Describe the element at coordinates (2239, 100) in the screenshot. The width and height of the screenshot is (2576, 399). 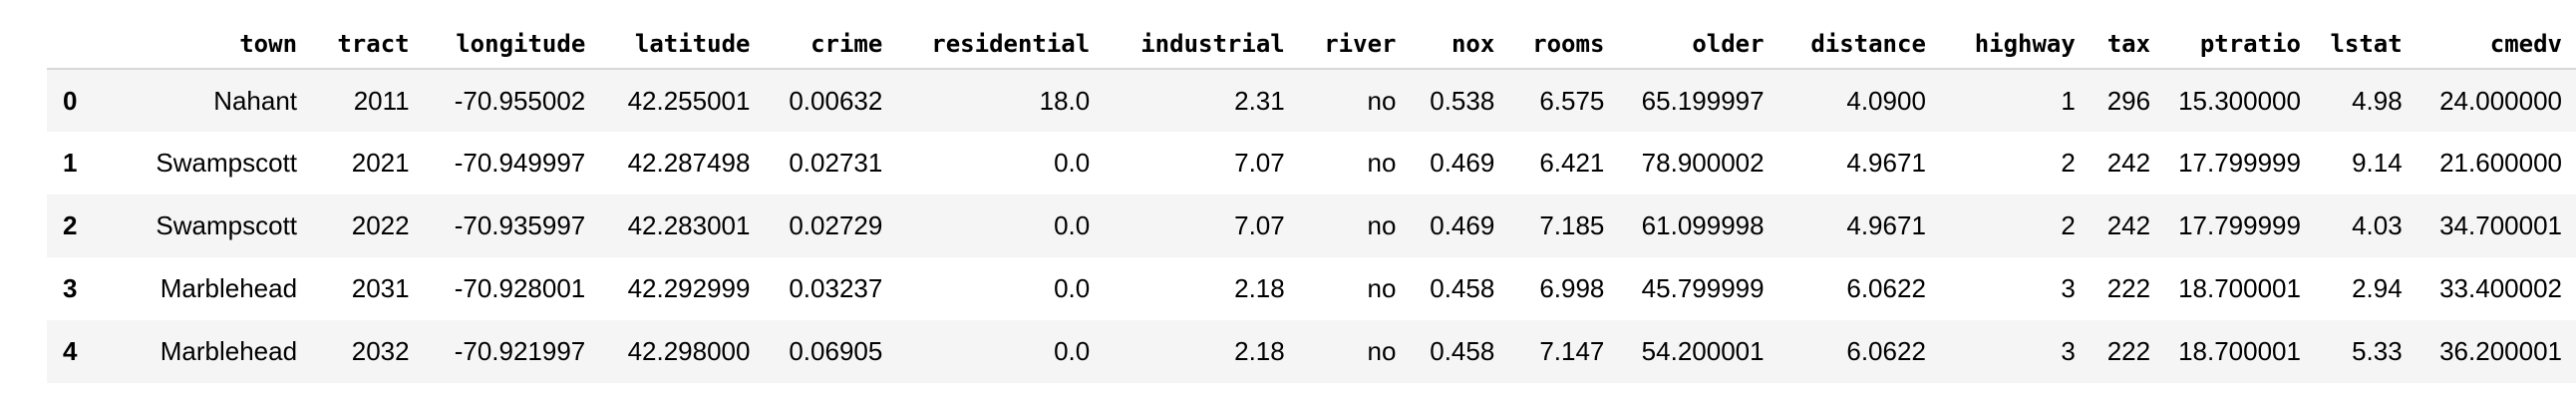
I see `cell-ptratio: 15.300000` at that location.